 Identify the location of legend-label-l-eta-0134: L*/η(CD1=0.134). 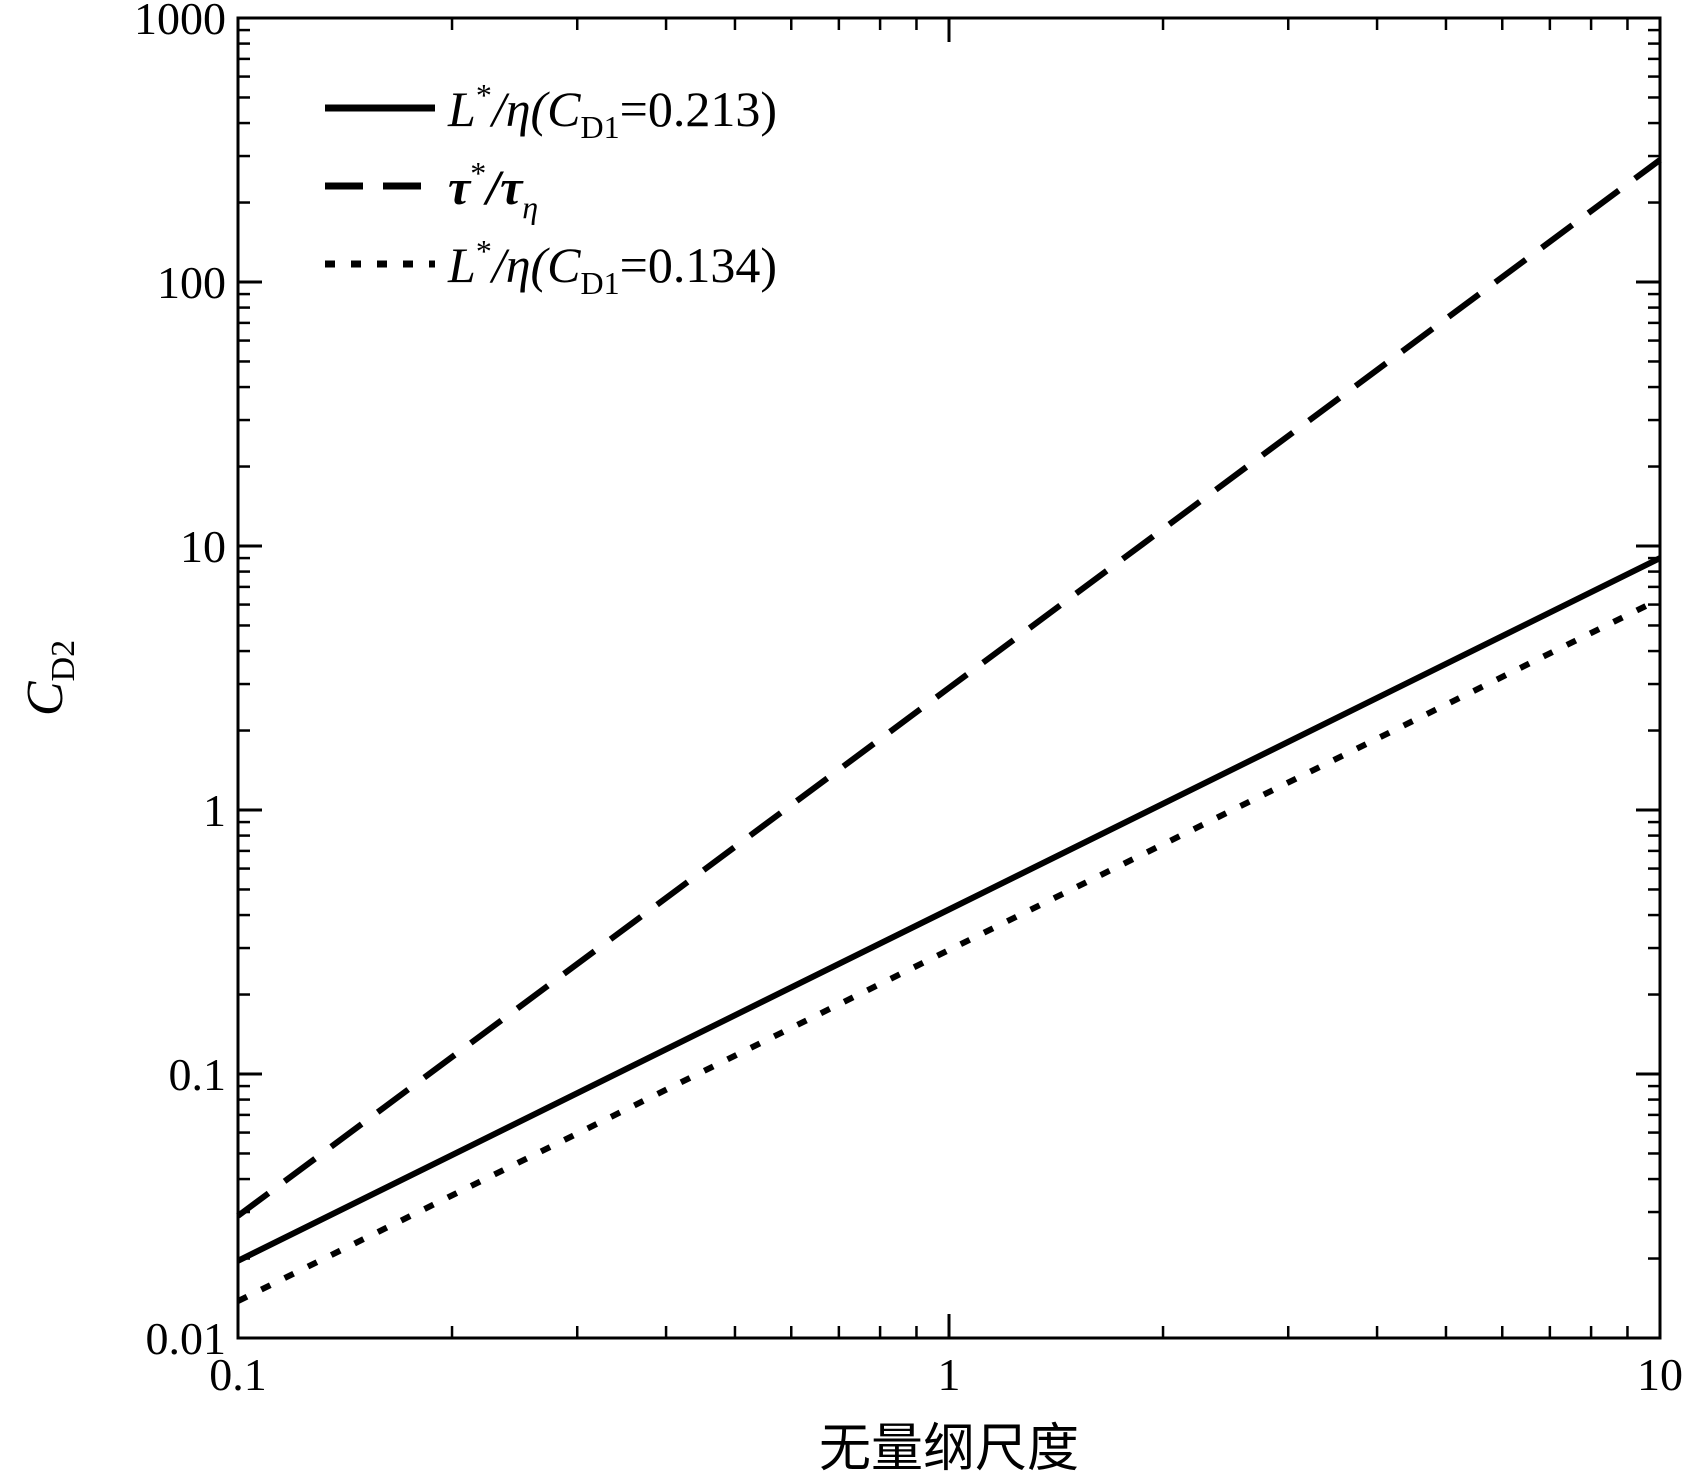
(612, 267).